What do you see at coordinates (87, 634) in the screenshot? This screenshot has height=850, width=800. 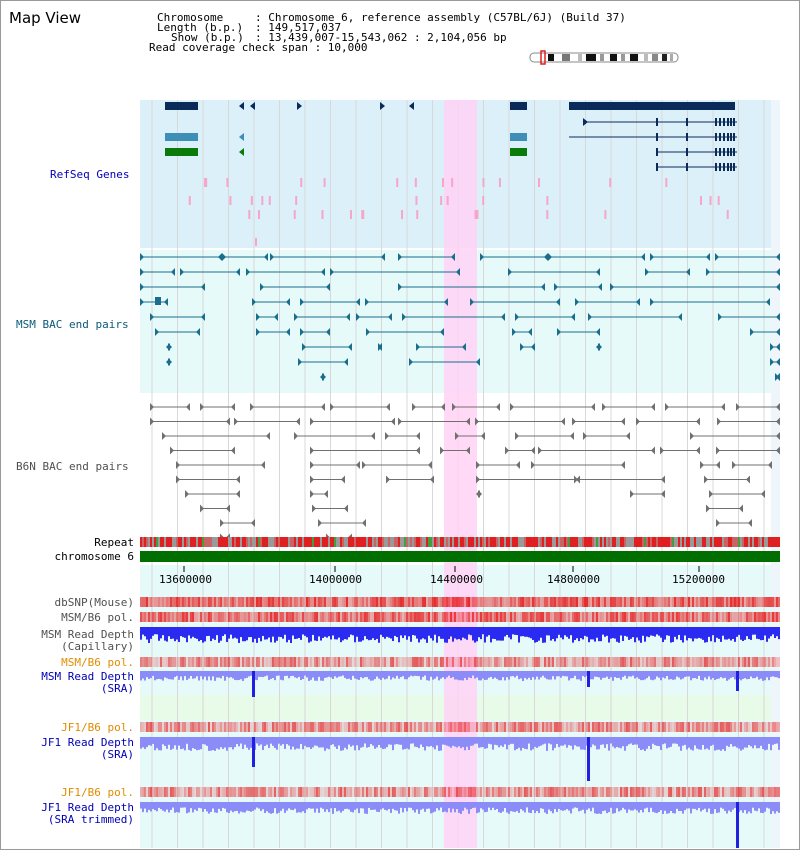 I see `msm-depth-cap-label: MSM Read Depth` at bounding box center [87, 634].